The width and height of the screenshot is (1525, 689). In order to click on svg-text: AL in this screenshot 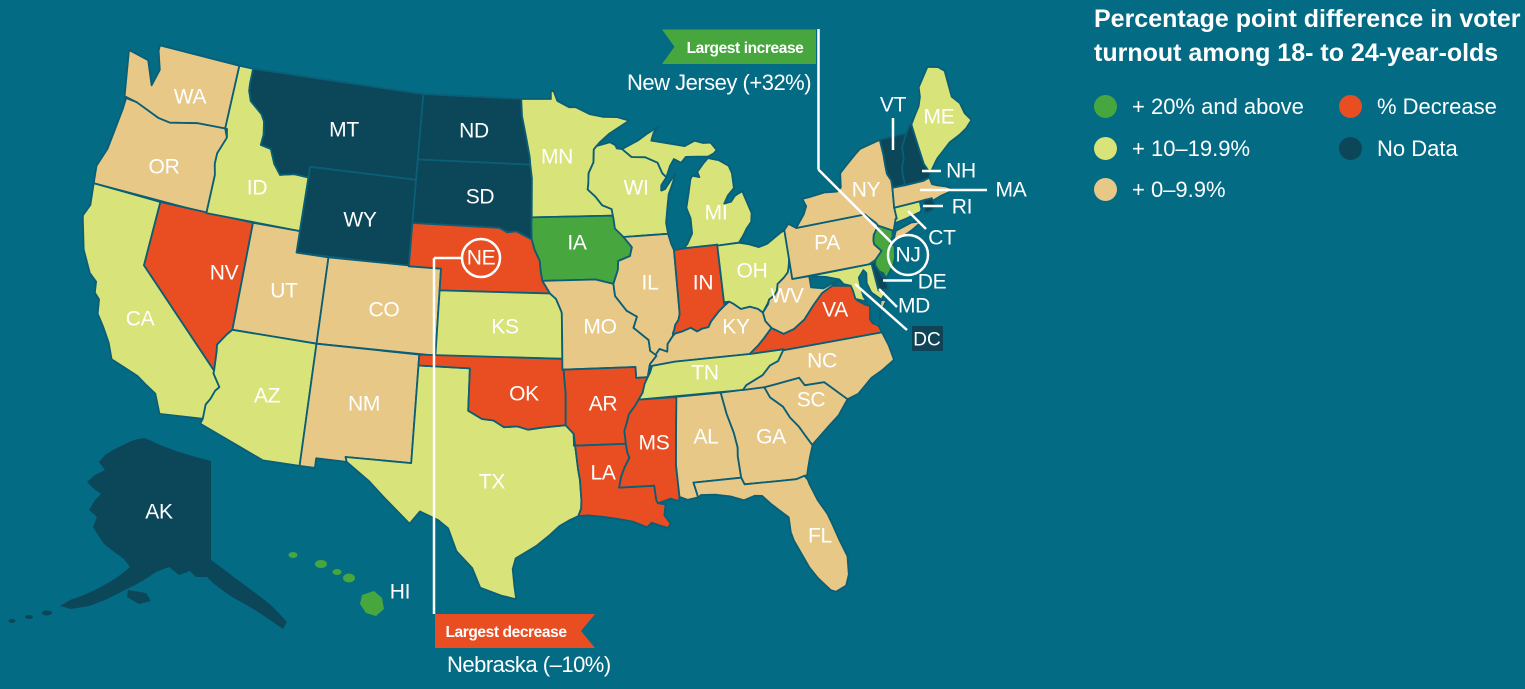, I will do `click(705, 437)`.